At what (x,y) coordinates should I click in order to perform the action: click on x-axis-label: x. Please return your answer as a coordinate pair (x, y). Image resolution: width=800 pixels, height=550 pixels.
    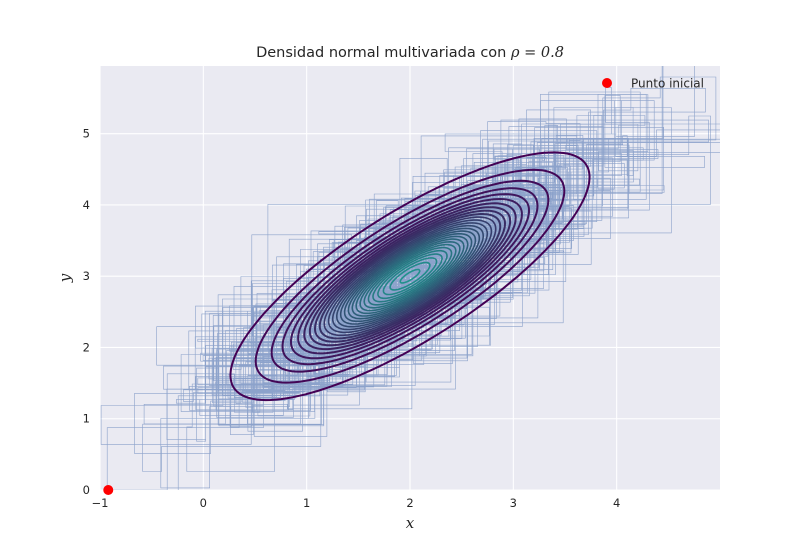
    Looking at the image, I should click on (410, 523).